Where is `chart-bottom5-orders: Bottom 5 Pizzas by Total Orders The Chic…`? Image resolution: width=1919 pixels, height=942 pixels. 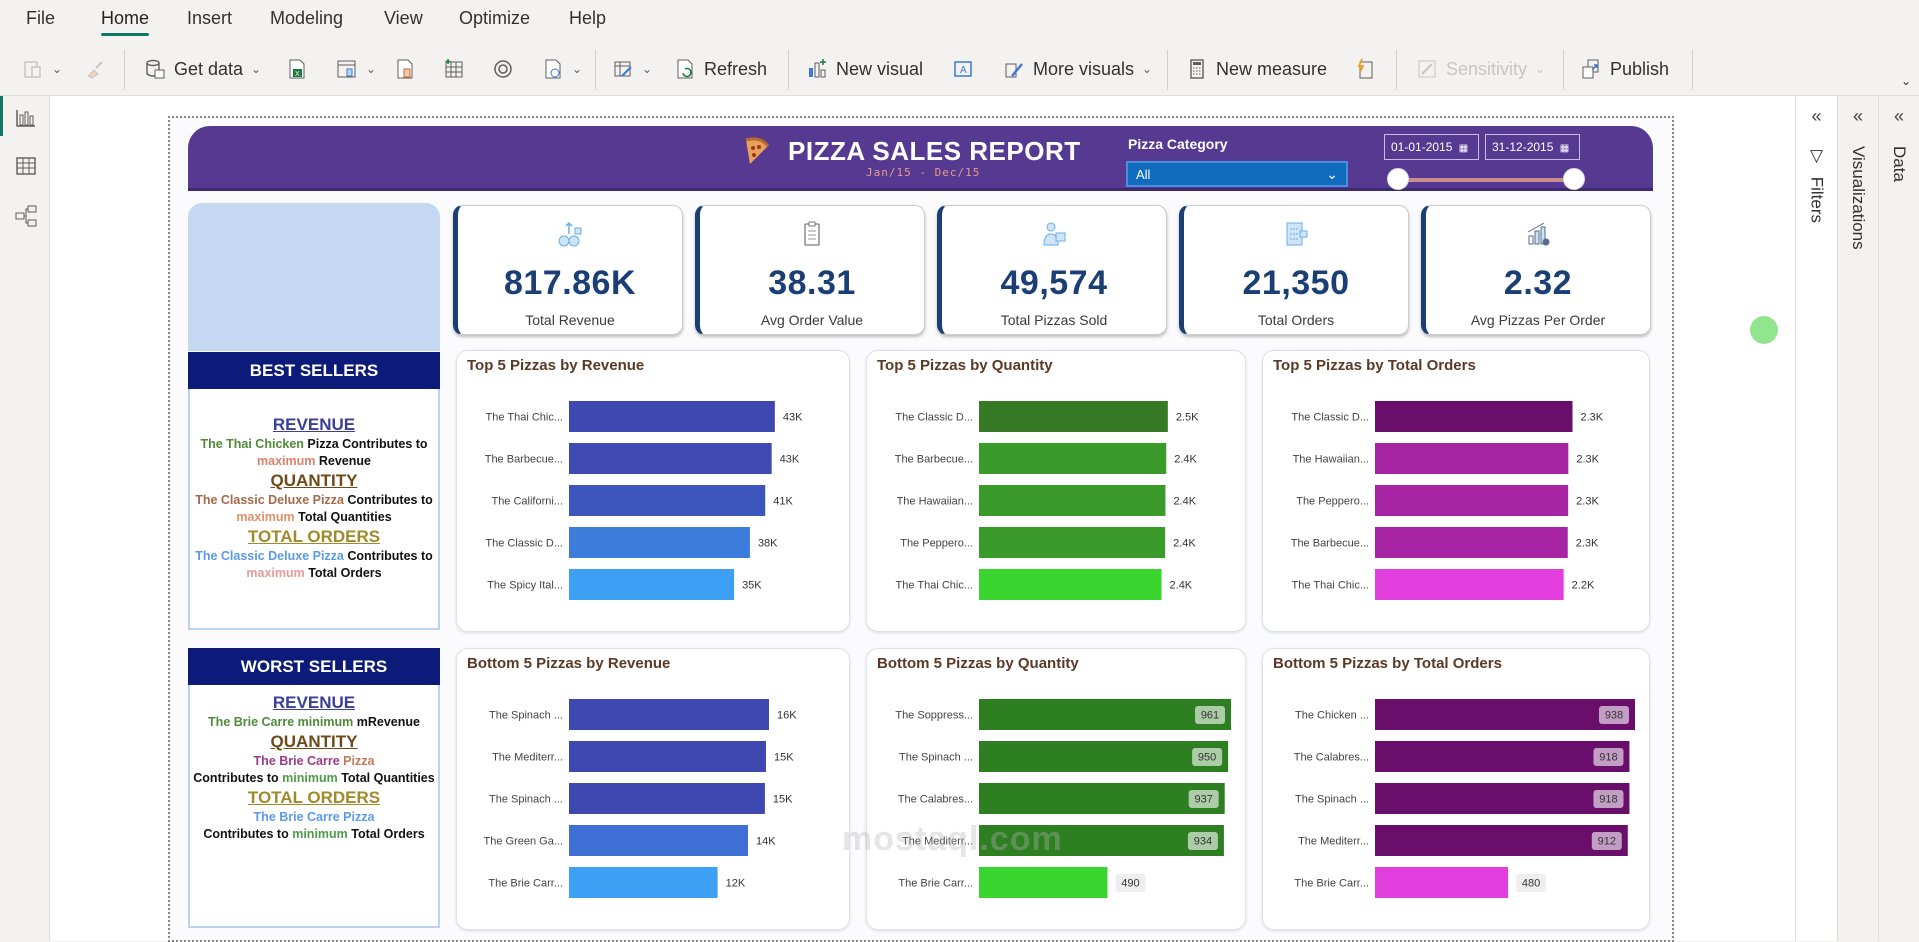
chart-bottom5-orders: Bottom 5 Pizzas by Total Orders The Chic… is located at coordinates (1456, 789).